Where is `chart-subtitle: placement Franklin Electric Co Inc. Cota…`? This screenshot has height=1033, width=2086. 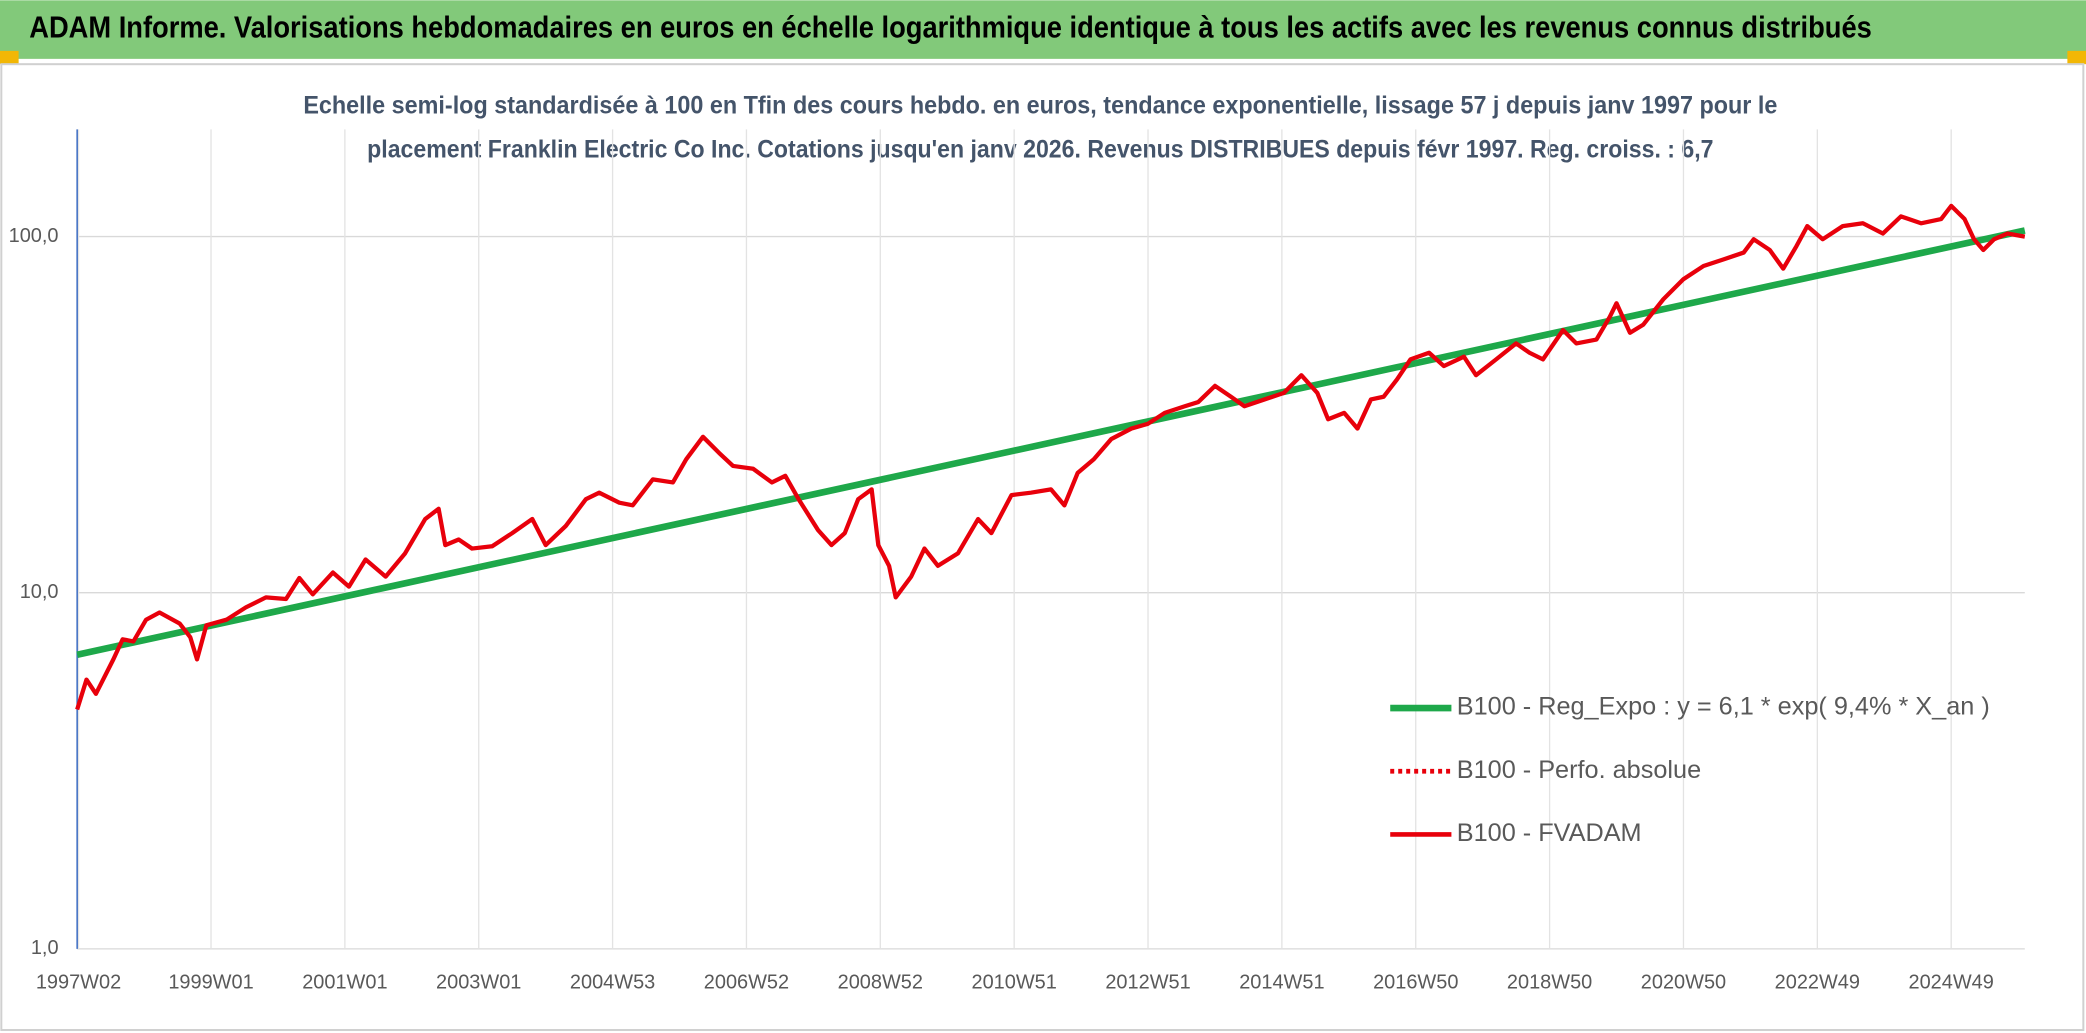
chart-subtitle: placement Franklin Electric Co Inc. Cota… is located at coordinates (1040, 149).